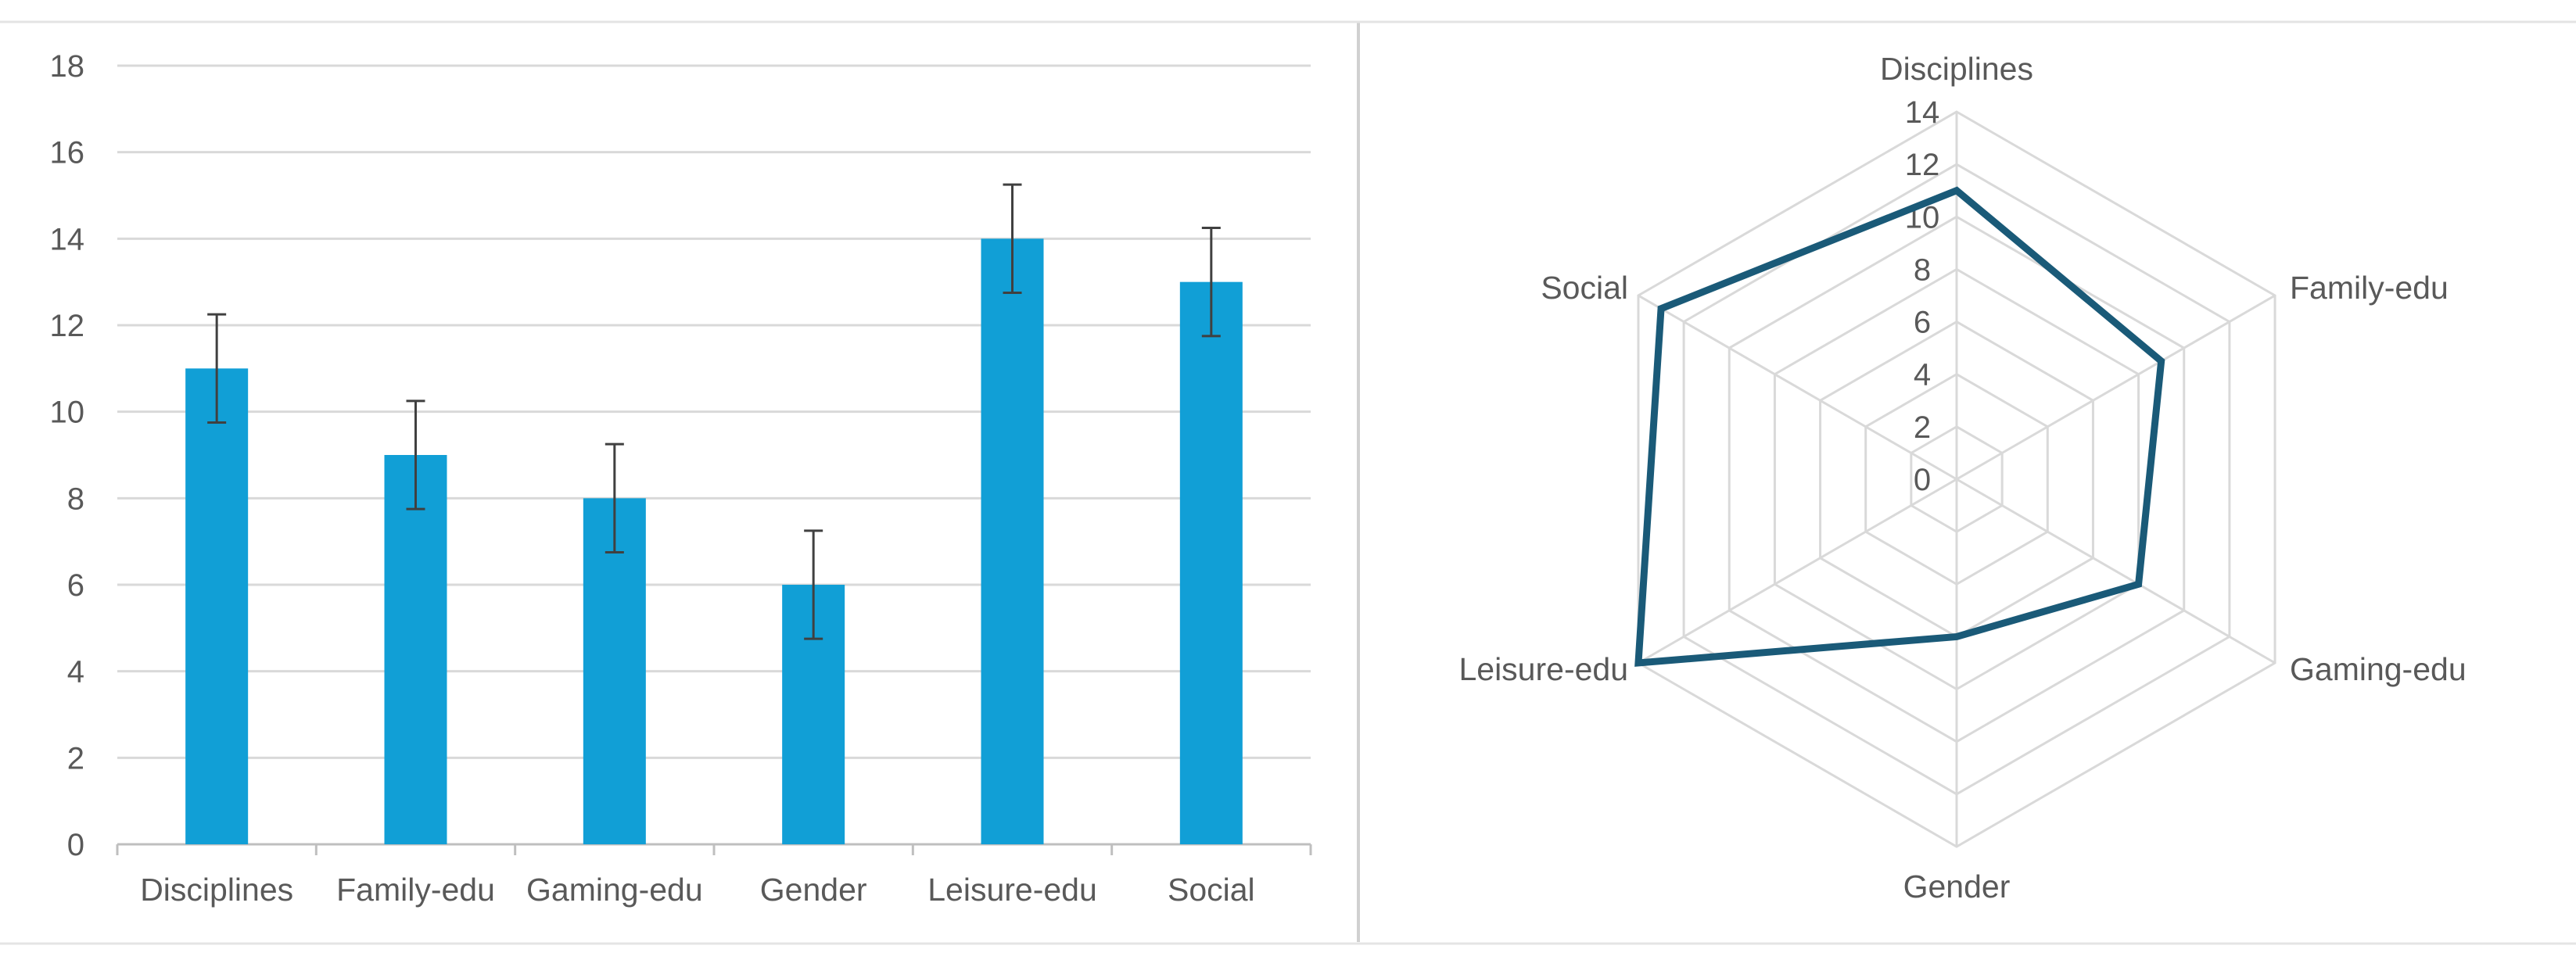  What do you see at coordinates (1922, 112) in the screenshot?
I see `radar-tick-label: 14` at bounding box center [1922, 112].